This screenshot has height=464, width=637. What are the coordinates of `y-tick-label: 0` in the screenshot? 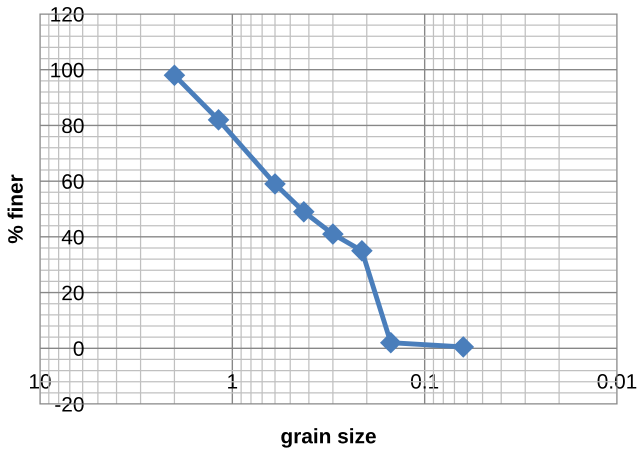 It's located at (79, 348).